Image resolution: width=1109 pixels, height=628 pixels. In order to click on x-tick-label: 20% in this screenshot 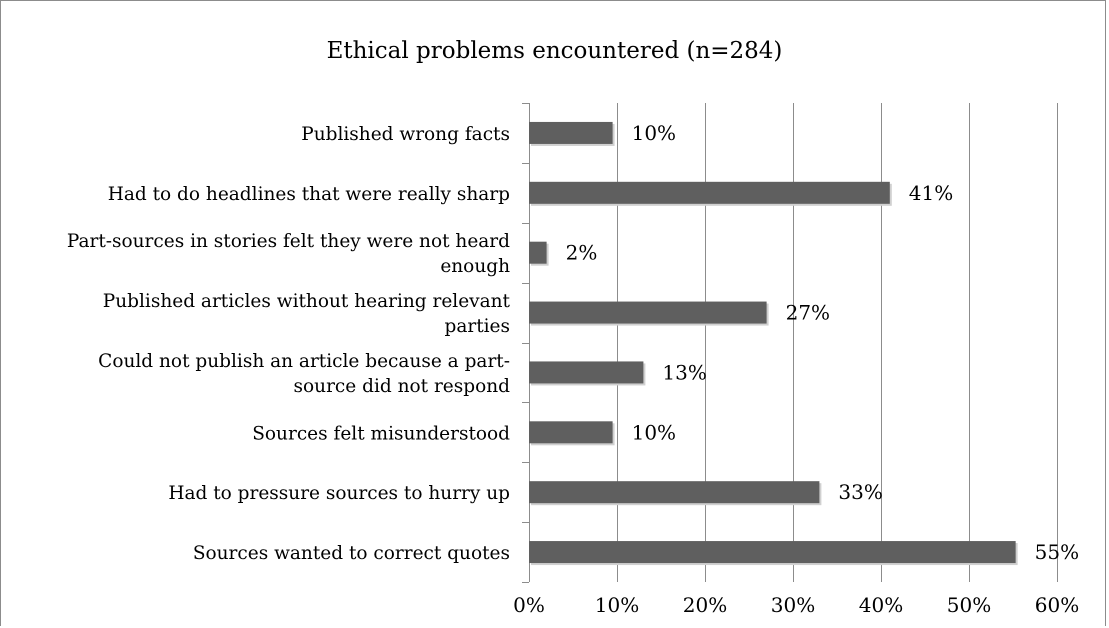, I will do `click(705, 605)`.